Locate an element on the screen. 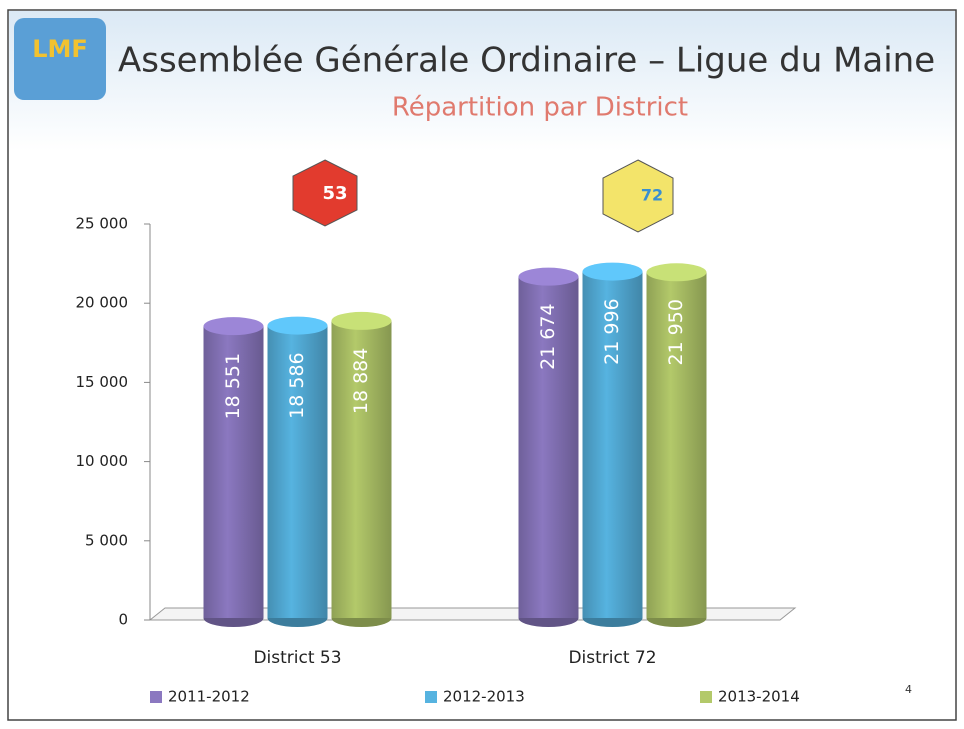 The image size is (964, 729). legend-label: 2011-2012 is located at coordinates (209, 697).